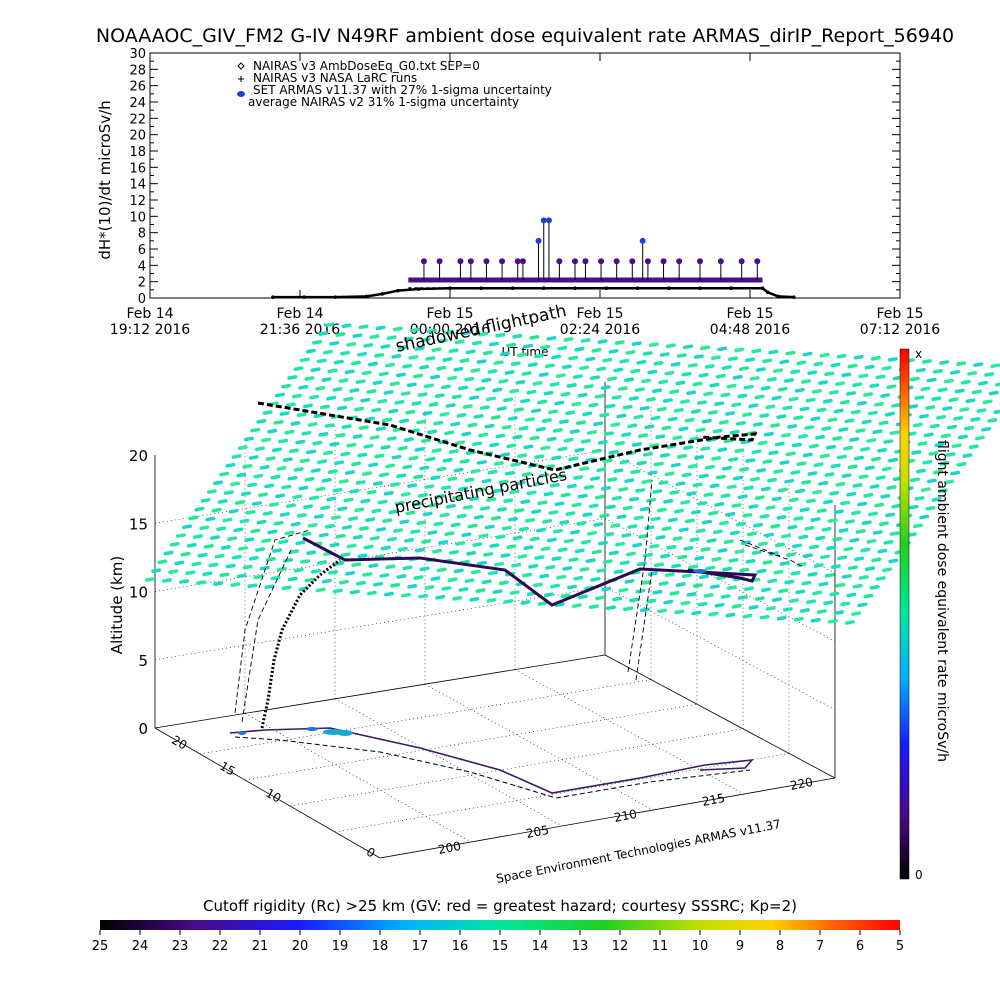 This screenshot has width=1000, height=1000. Describe the element at coordinates (500, 946) in the screenshot. I see `rigidity-tick-label: 15` at that location.